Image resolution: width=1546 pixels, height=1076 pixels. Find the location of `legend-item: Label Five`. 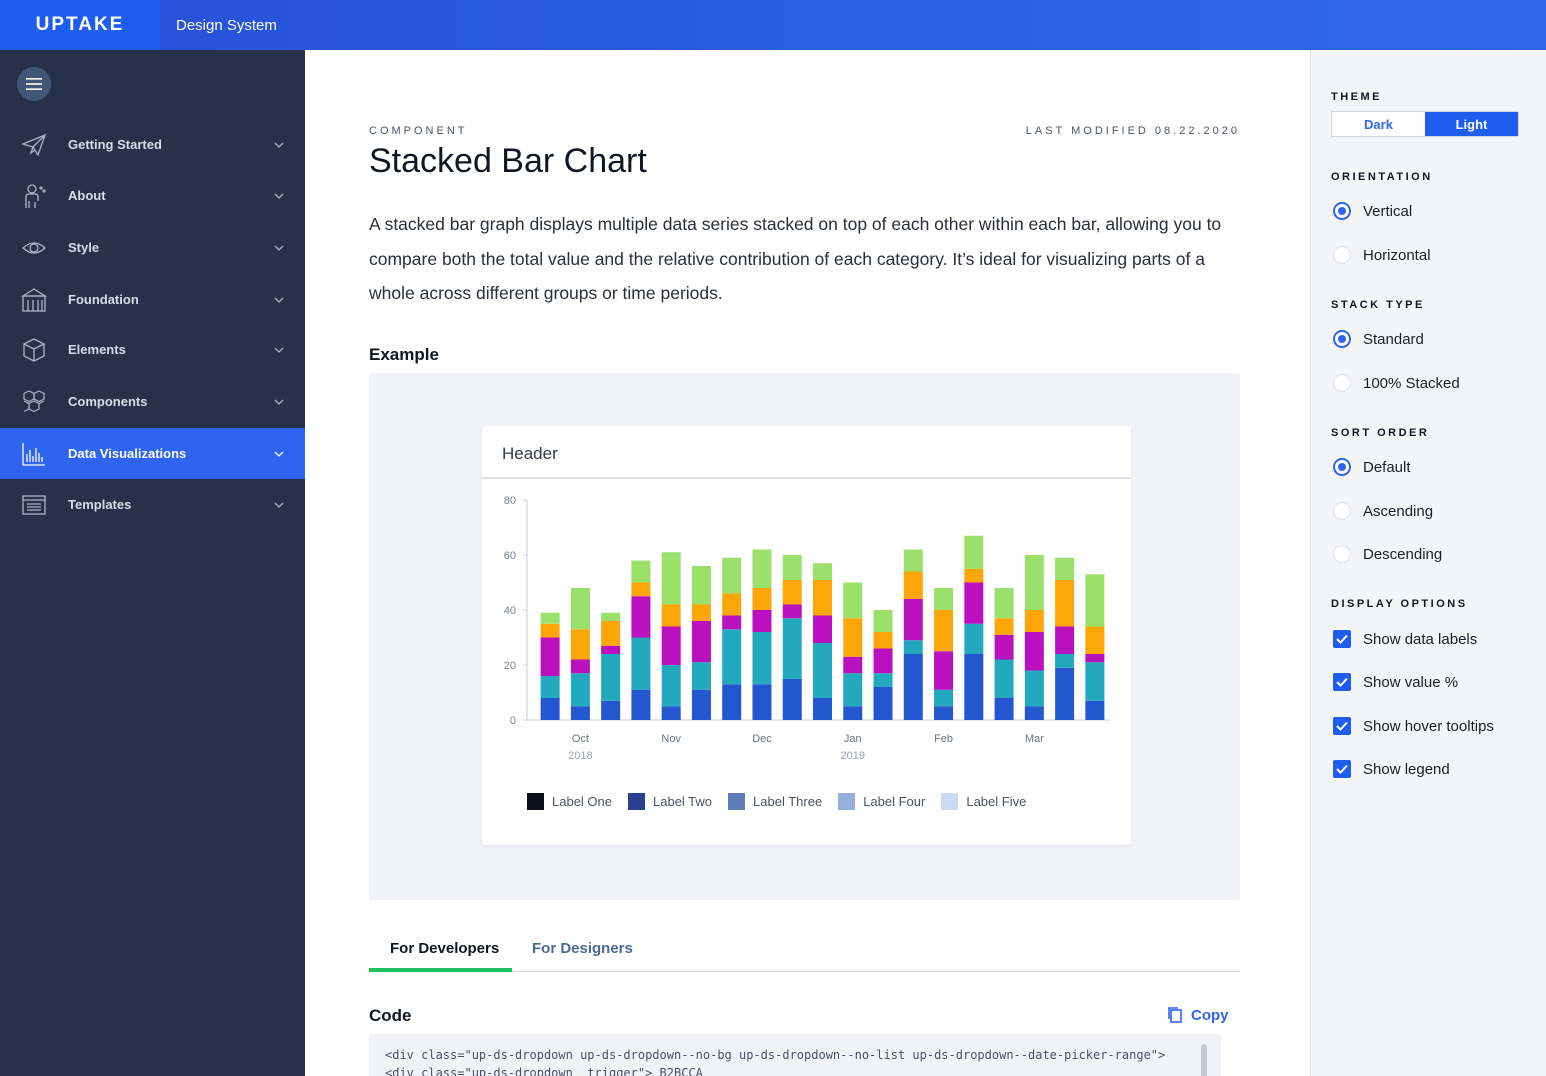

legend-item: Label Five is located at coordinates (983, 801).